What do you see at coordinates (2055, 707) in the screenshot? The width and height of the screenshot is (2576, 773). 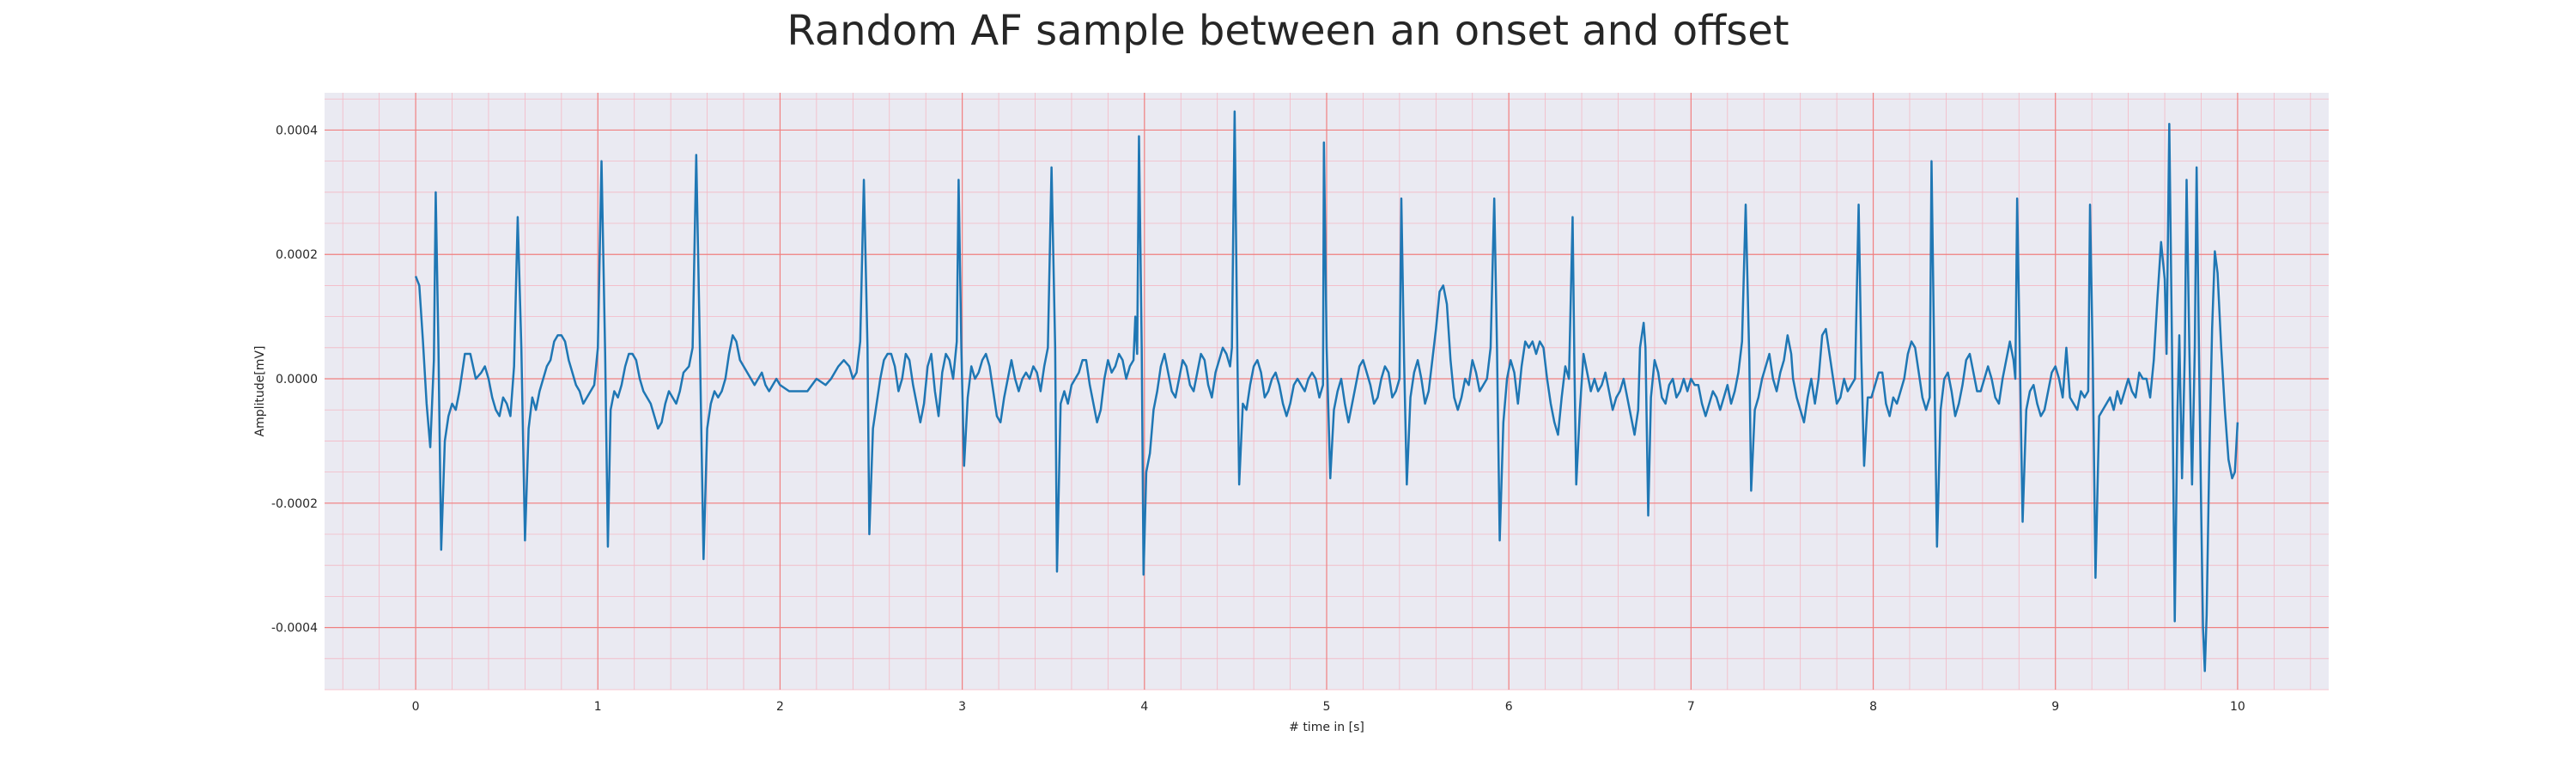 I see `x-tick-label: 9` at bounding box center [2055, 707].